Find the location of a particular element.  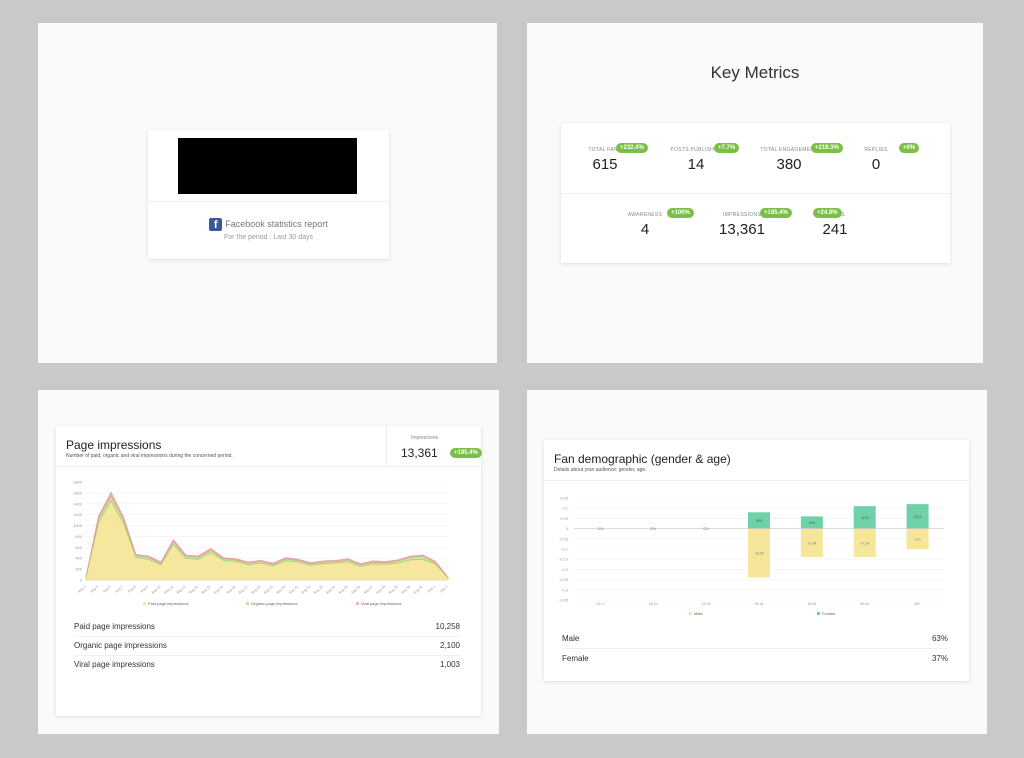

metric-value: 615 is located at coordinates (605, 164).